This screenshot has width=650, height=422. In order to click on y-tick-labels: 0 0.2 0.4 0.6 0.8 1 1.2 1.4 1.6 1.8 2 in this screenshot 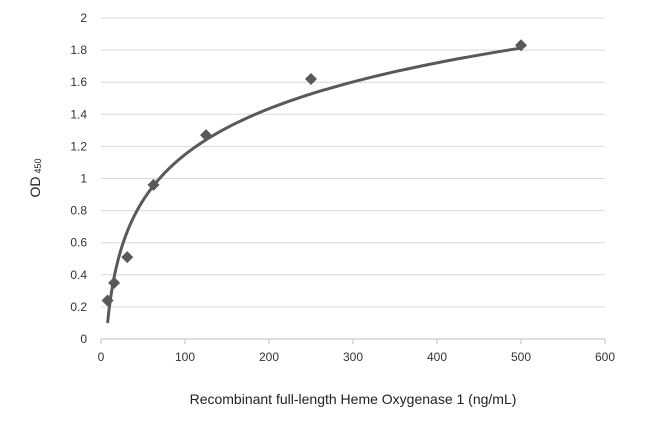, I will do `click(78, 178)`.